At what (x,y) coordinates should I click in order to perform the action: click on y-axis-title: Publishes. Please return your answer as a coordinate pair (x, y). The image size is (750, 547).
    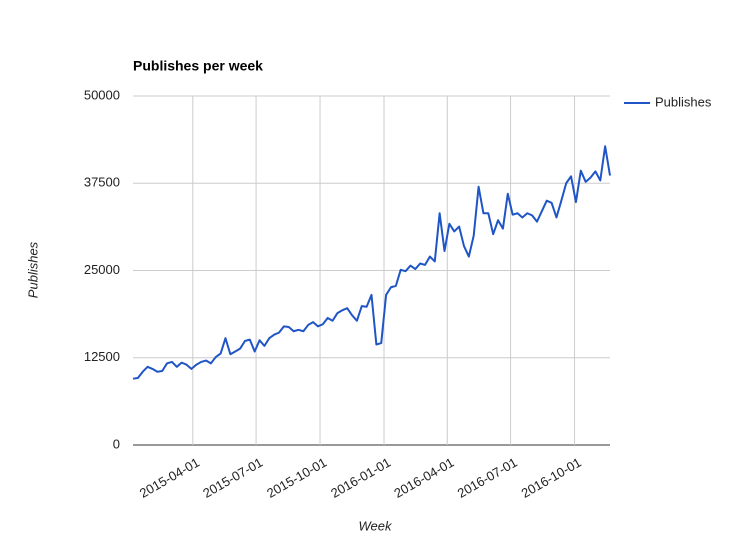
    Looking at the image, I should click on (32, 269).